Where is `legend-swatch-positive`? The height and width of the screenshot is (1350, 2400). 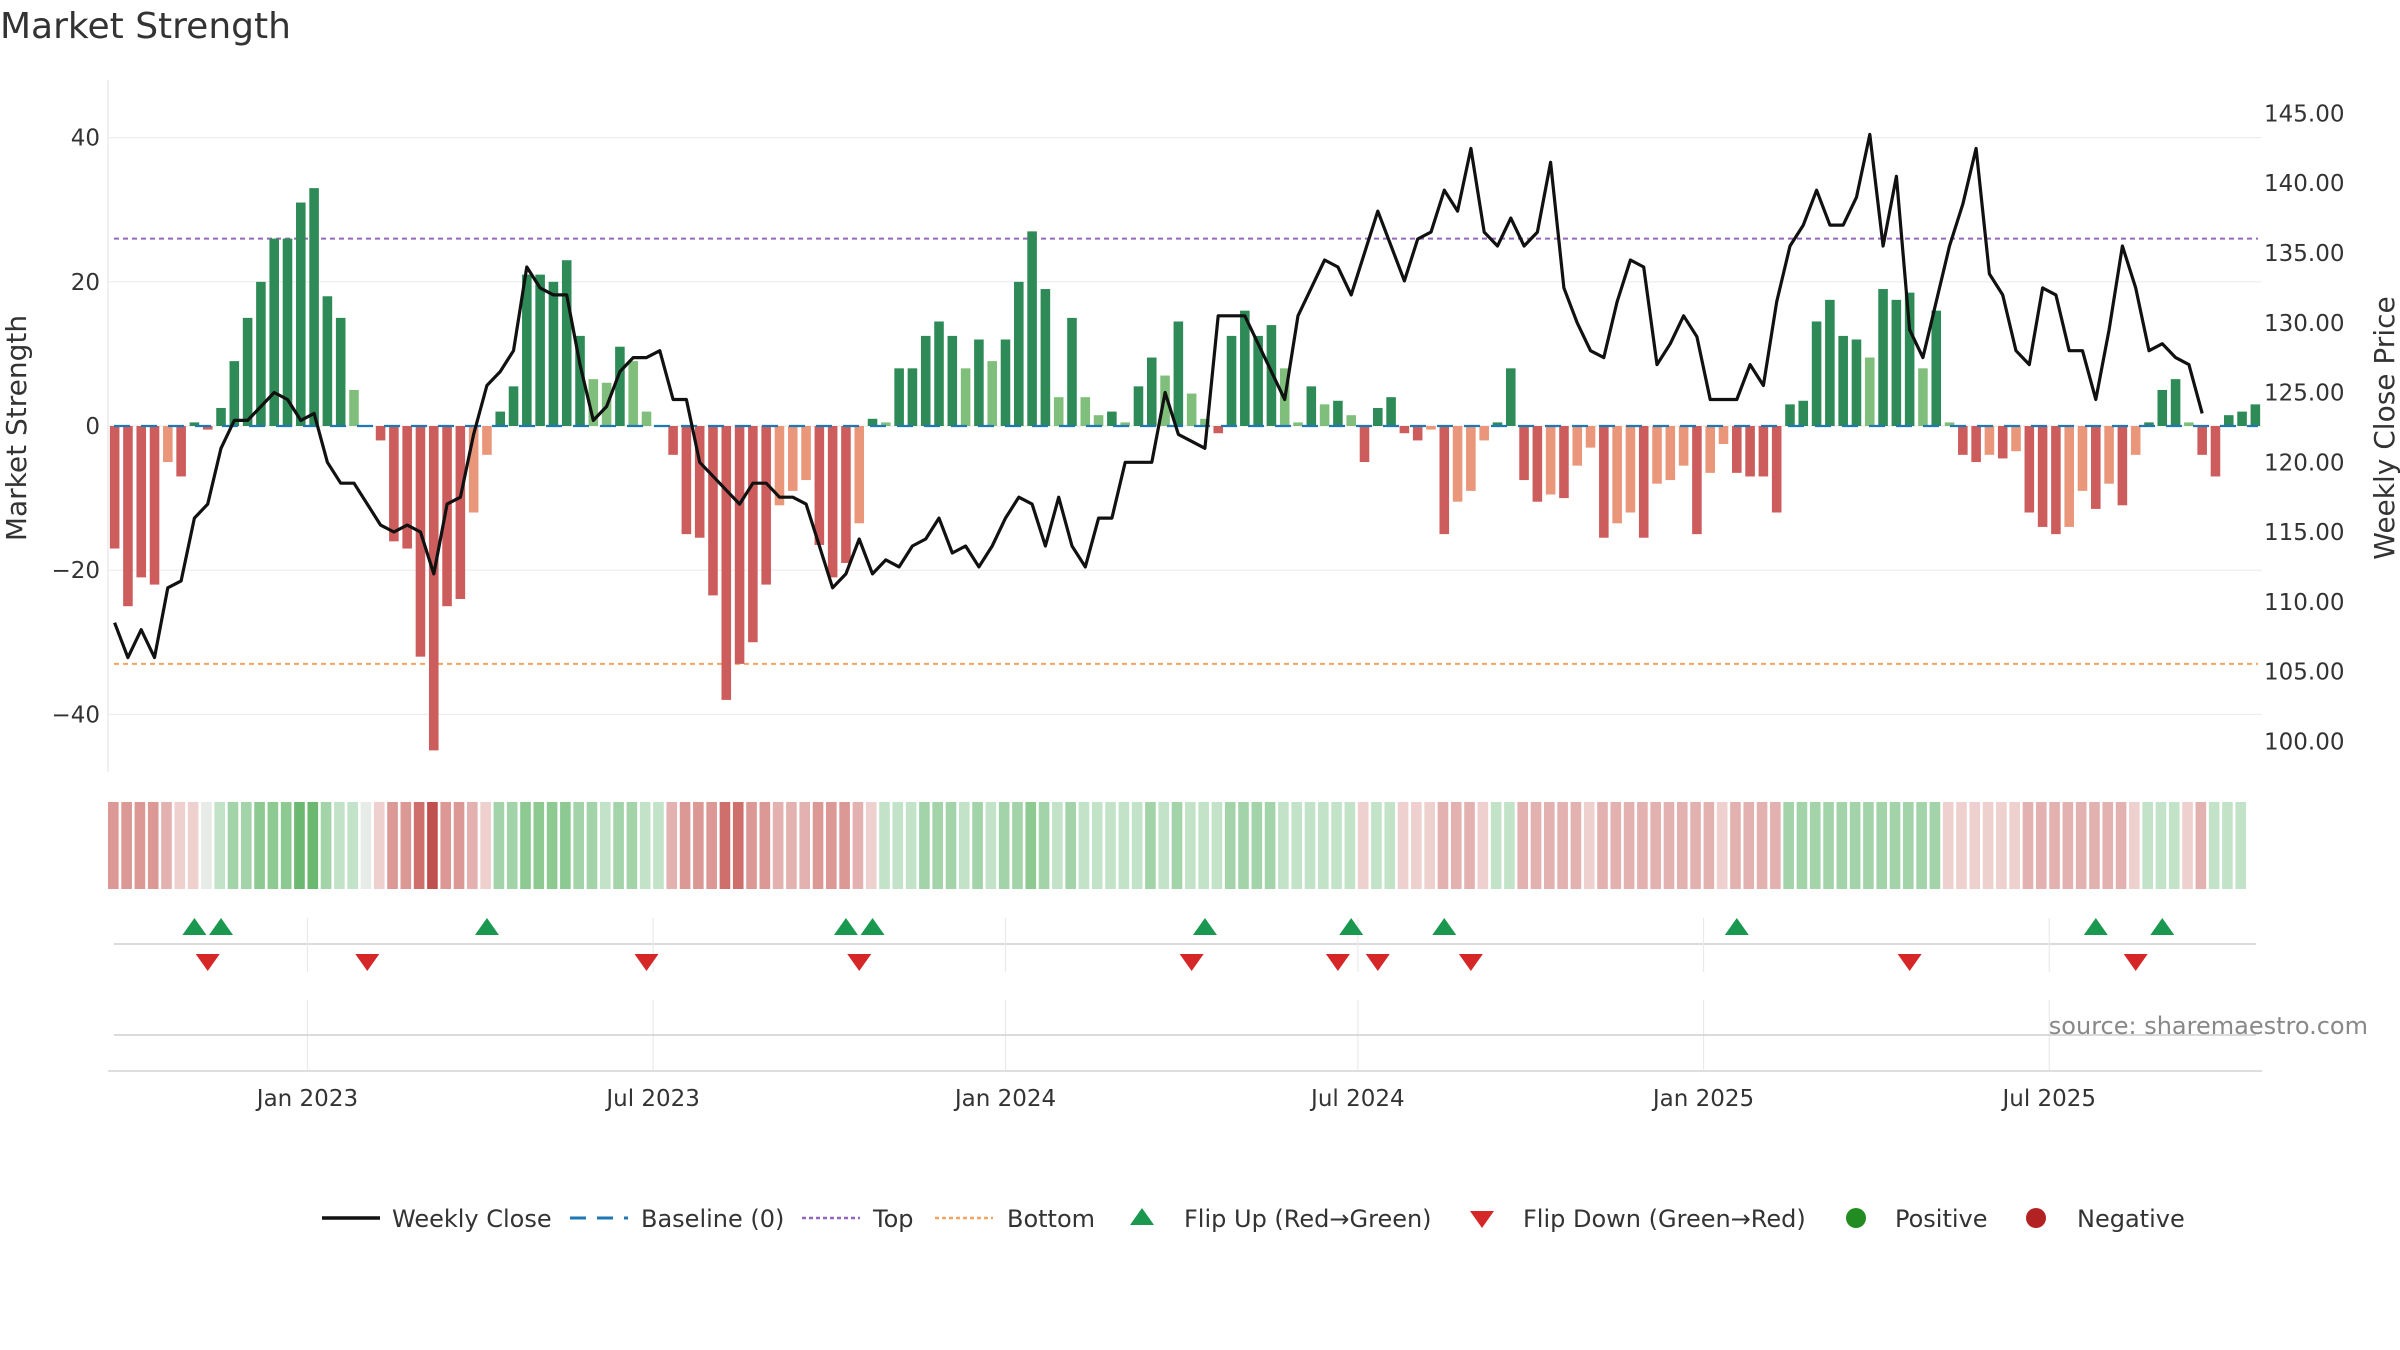
legend-swatch-positive is located at coordinates (1856, 1218).